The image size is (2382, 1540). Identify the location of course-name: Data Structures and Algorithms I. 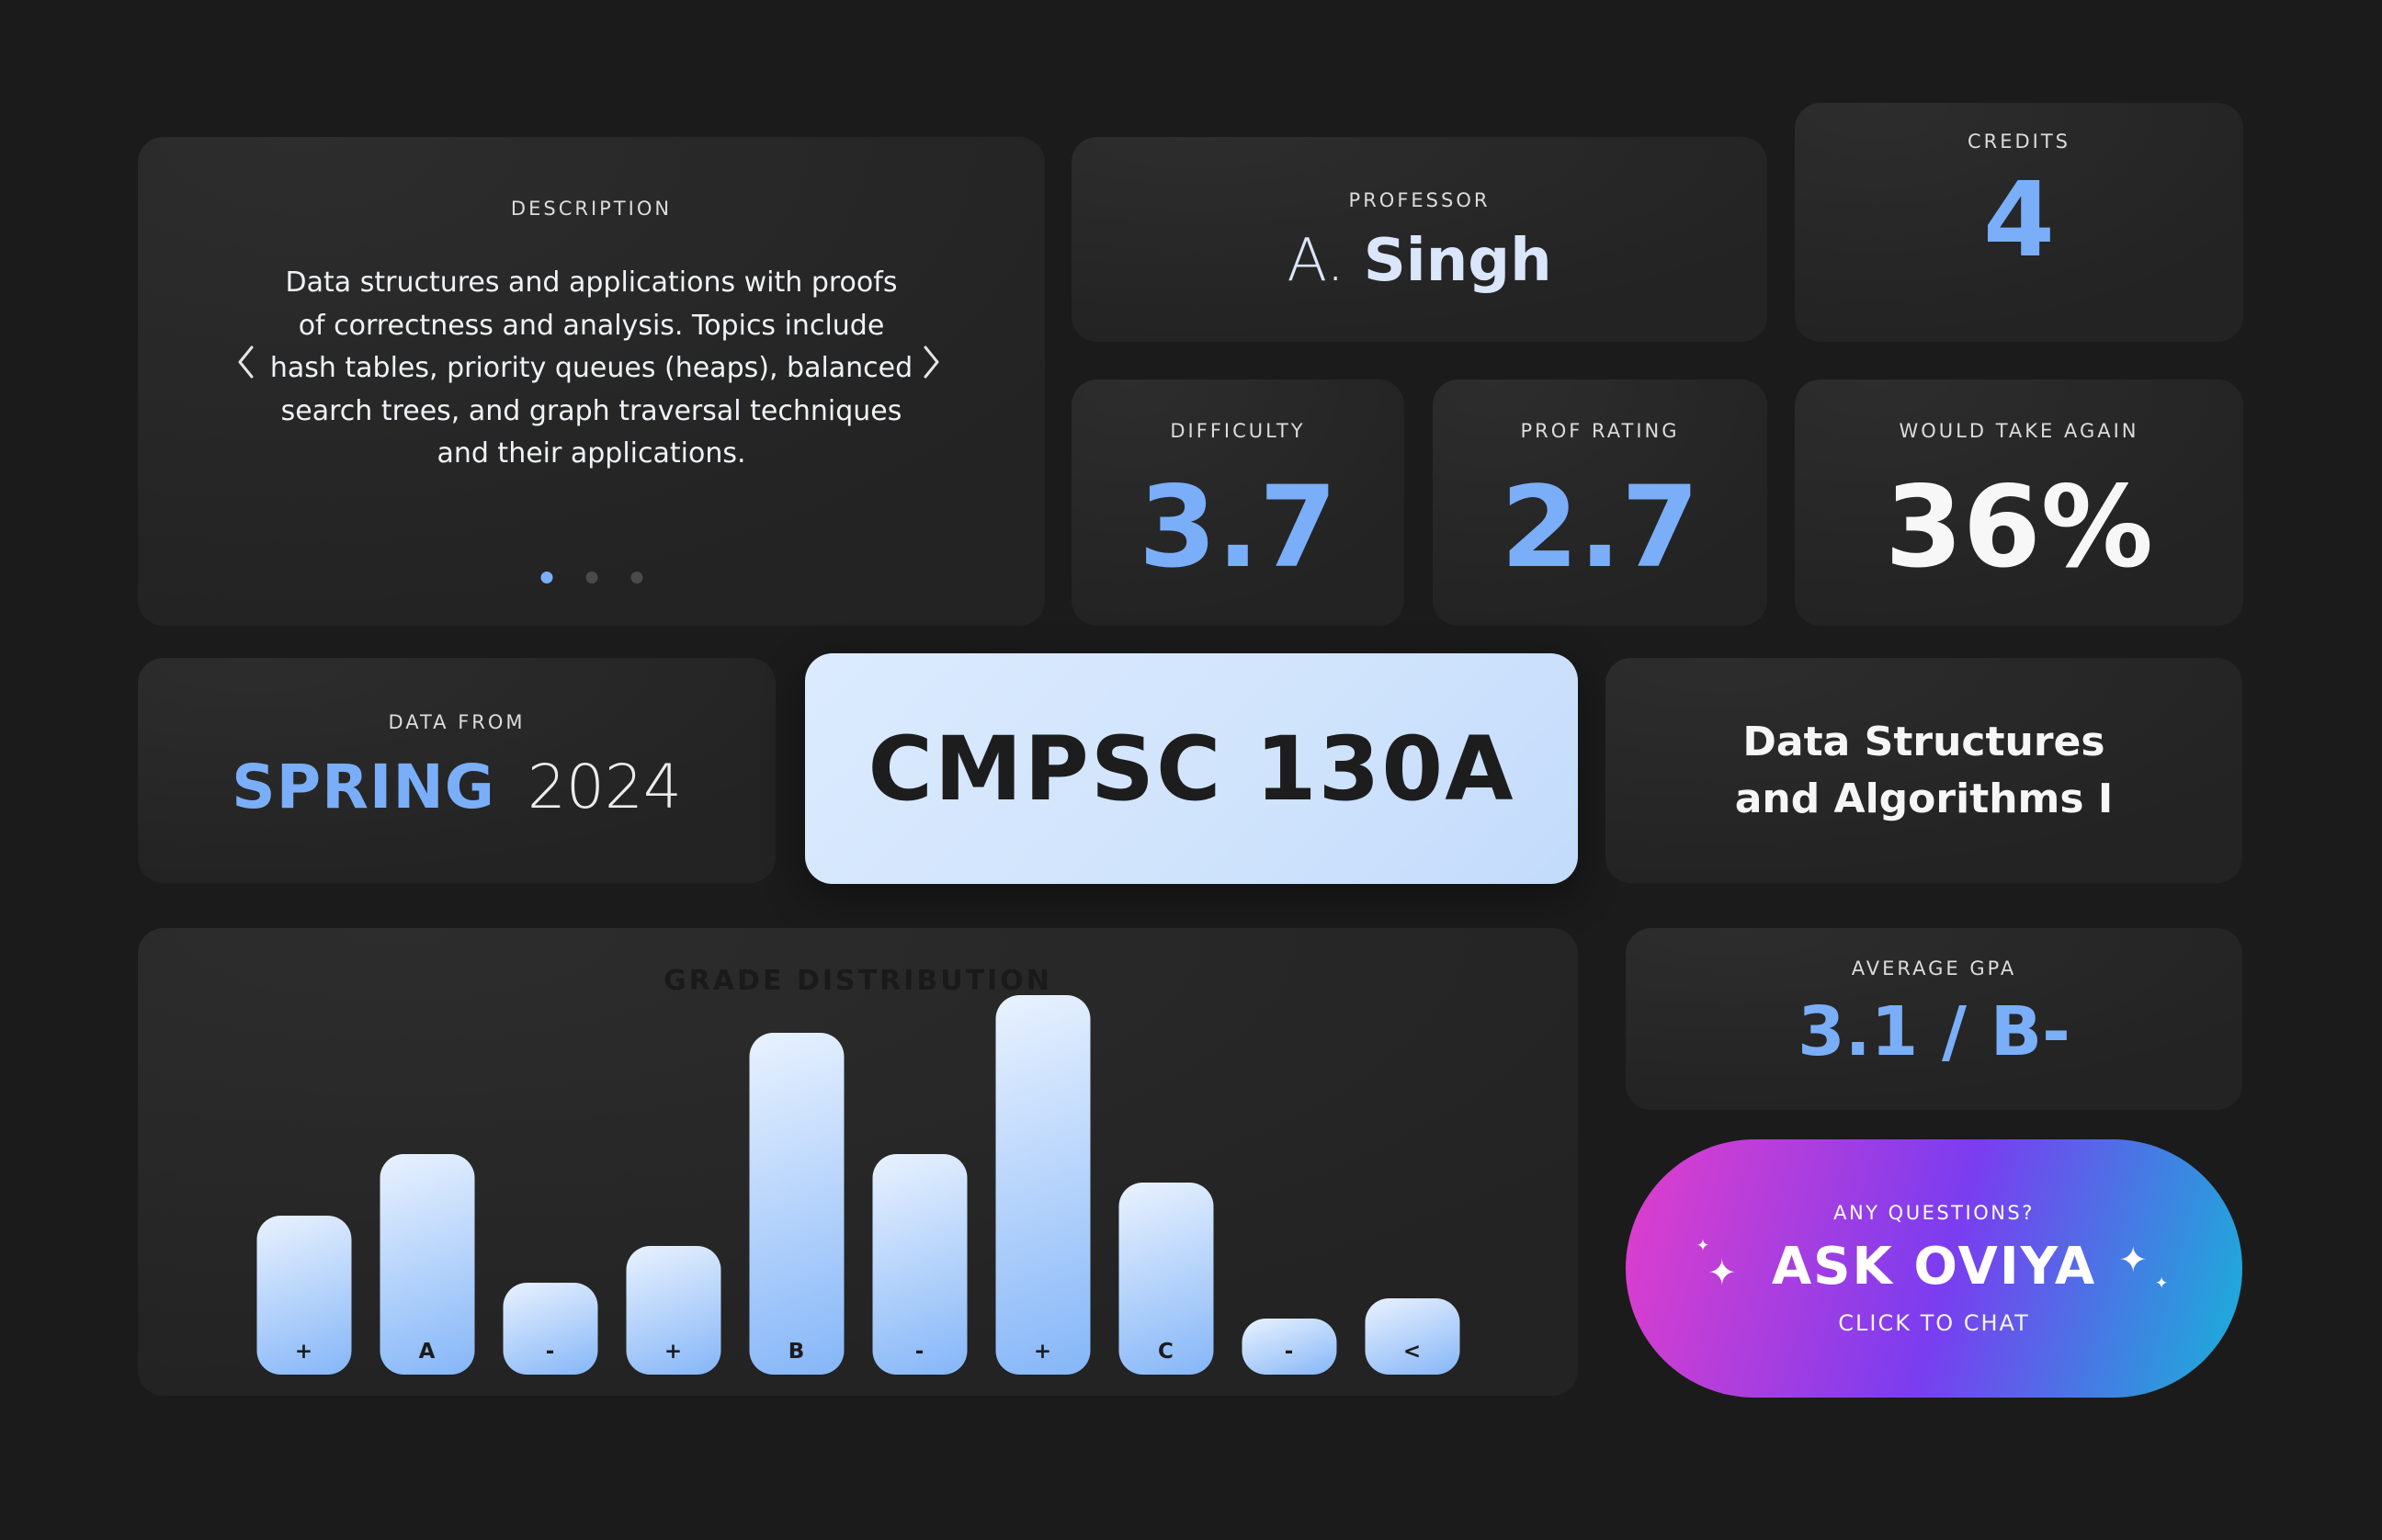
(1924, 770).